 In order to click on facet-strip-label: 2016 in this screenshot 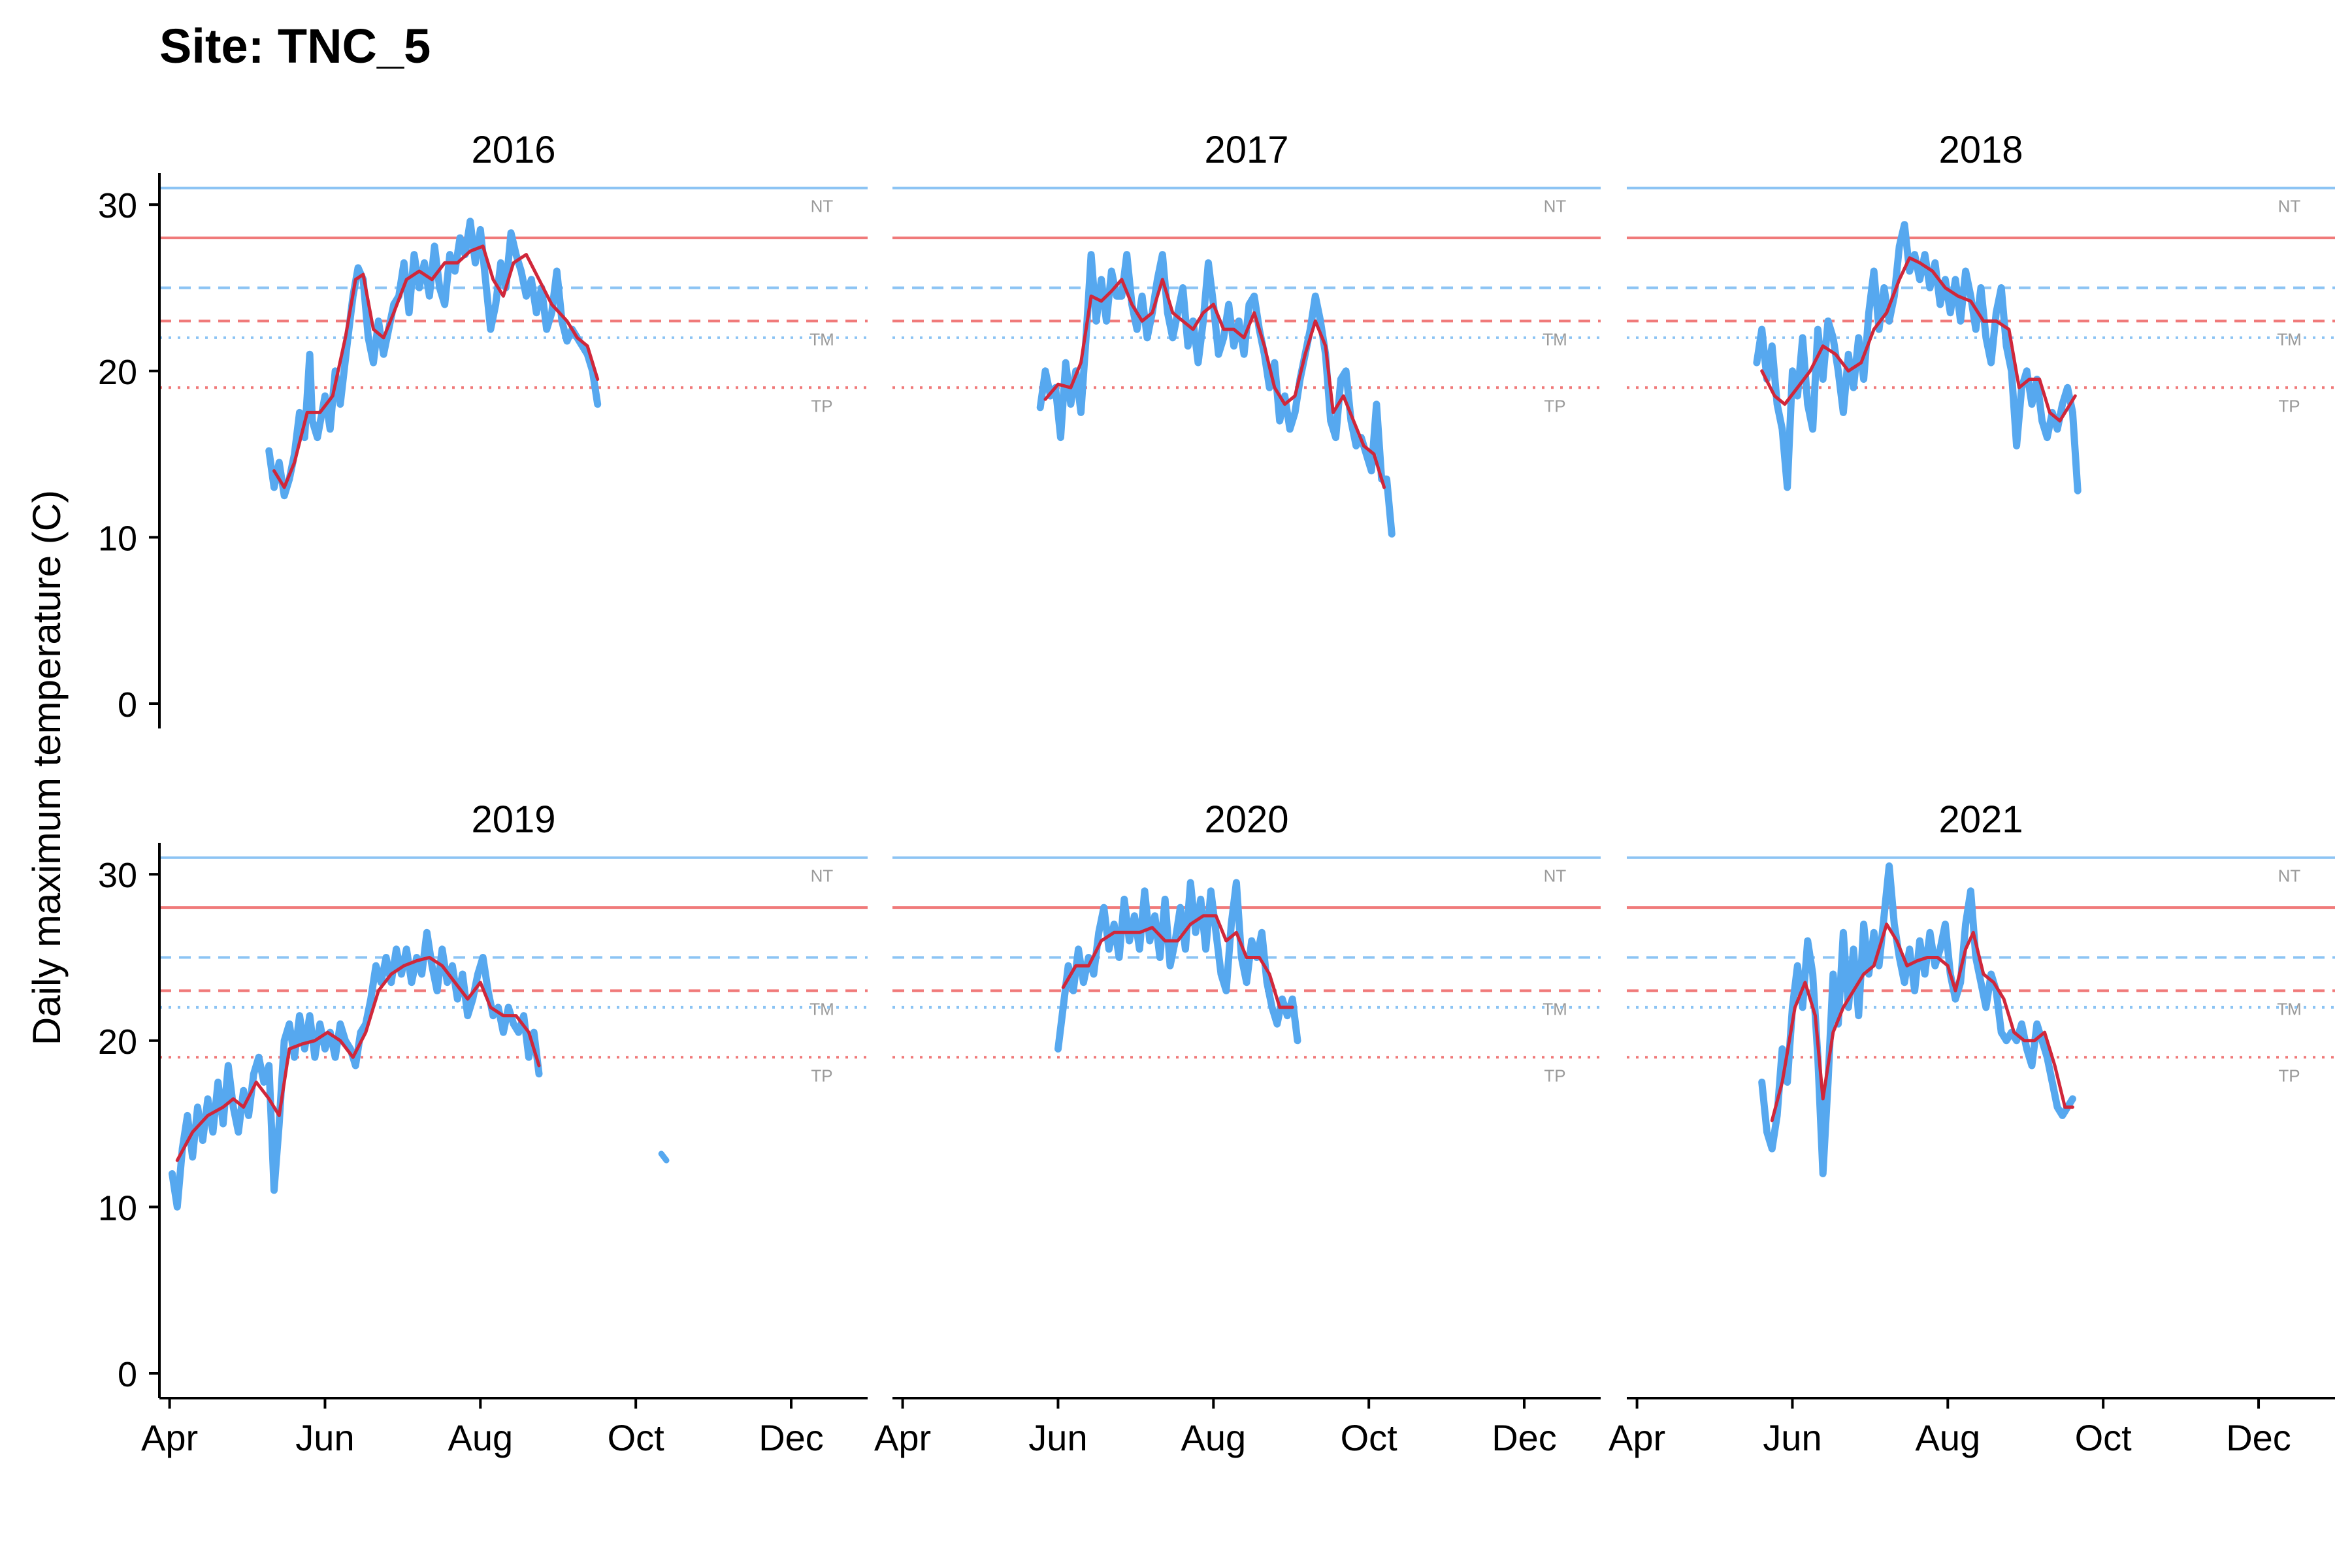, I will do `click(513, 150)`.